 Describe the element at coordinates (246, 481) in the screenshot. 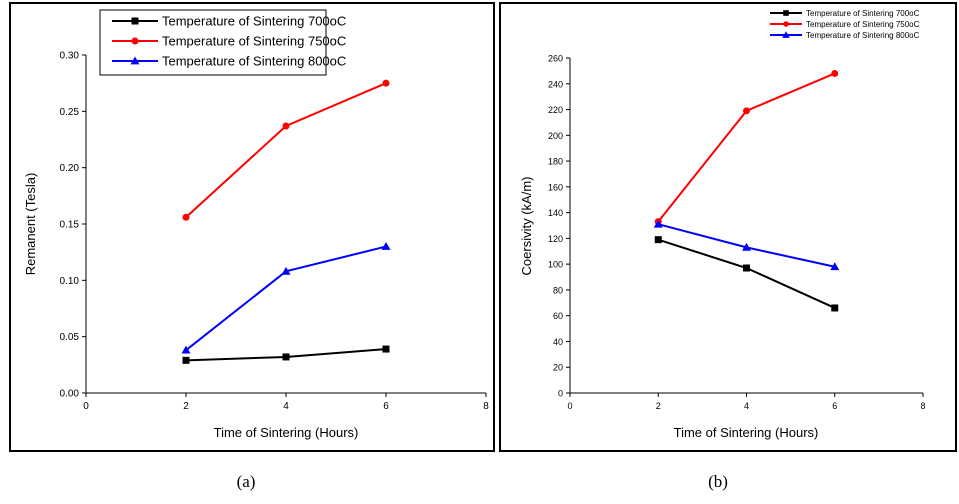

I see `panel-a-caption: (a)` at that location.